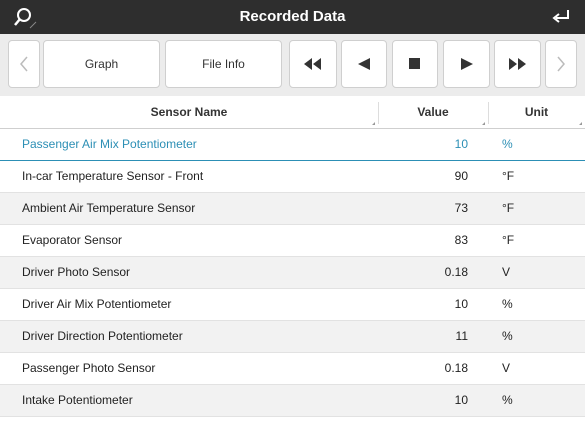  What do you see at coordinates (189, 112) in the screenshot?
I see `column-header: Sensor Name` at bounding box center [189, 112].